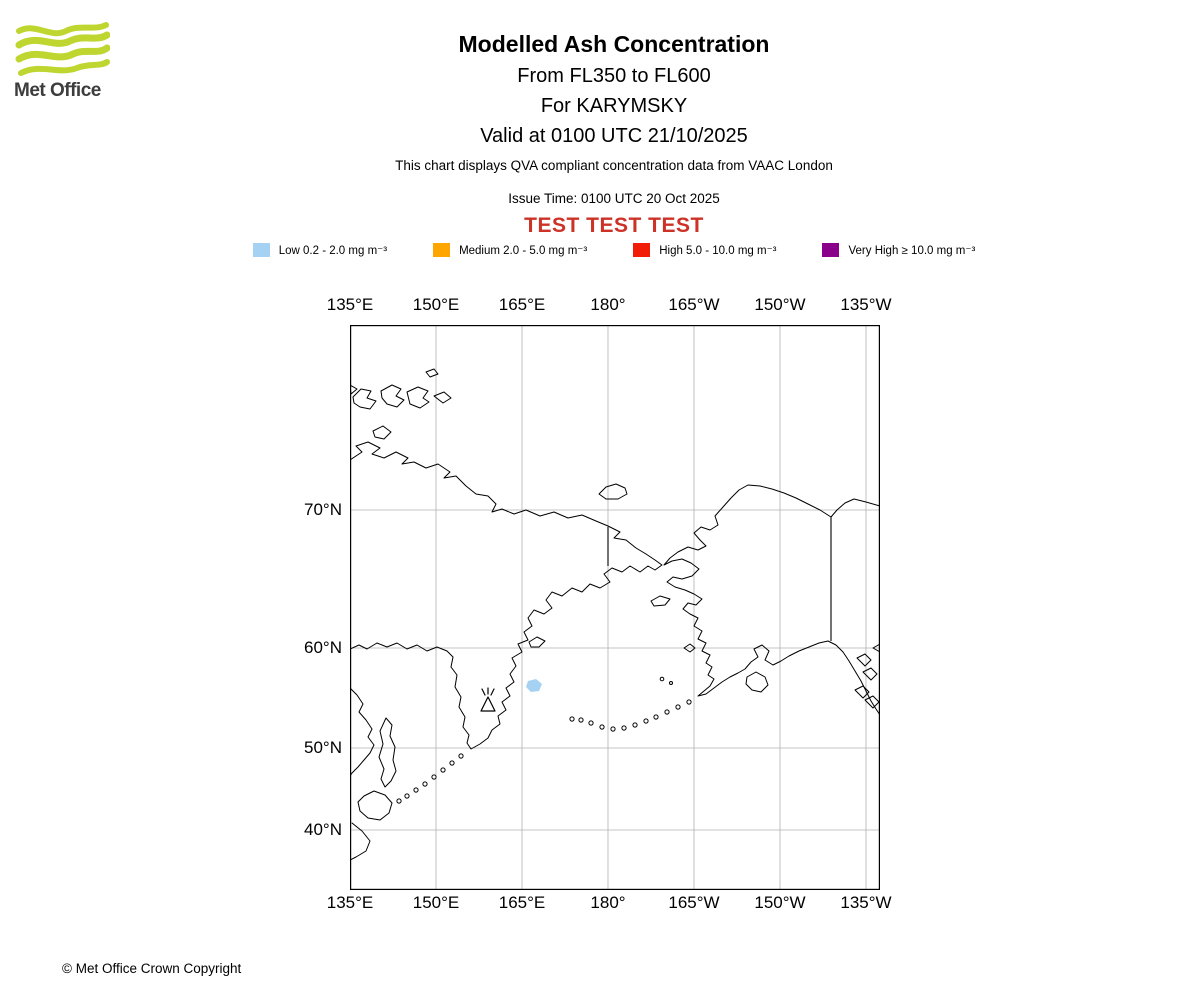 The height and width of the screenshot is (1000, 1200). I want to click on legend-item-medium: Medium 2.0 - 5.0 mg m⁻³, so click(510, 250).